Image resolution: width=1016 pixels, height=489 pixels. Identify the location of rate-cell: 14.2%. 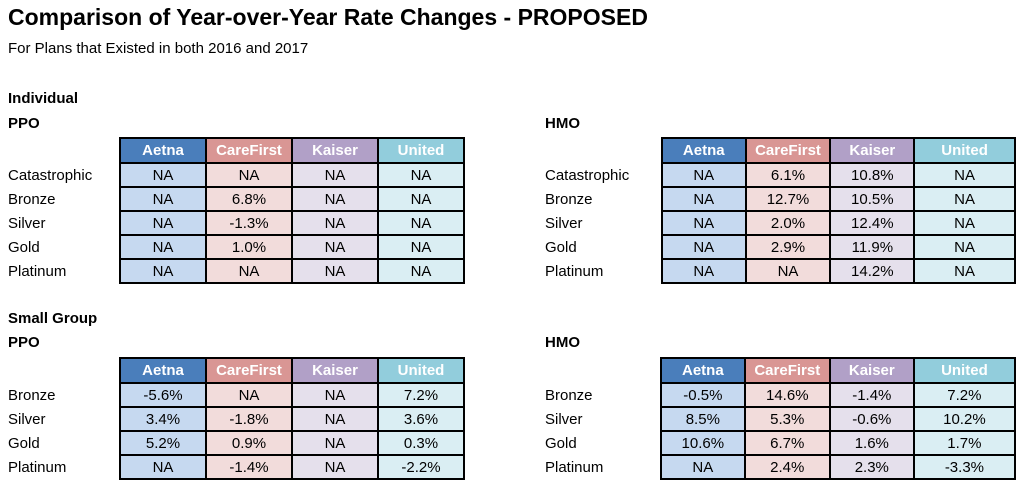
(872, 271).